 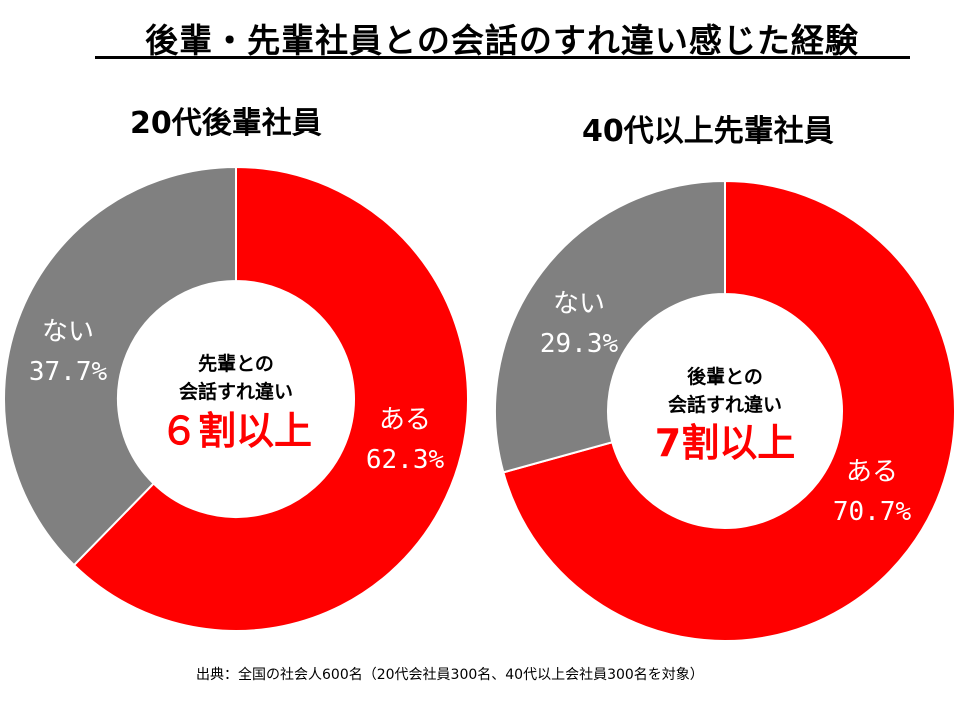 What do you see at coordinates (725, 376) in the screenshot?
I see `center-text-40s-1: 後輩との` at bounding box center [725, 376].